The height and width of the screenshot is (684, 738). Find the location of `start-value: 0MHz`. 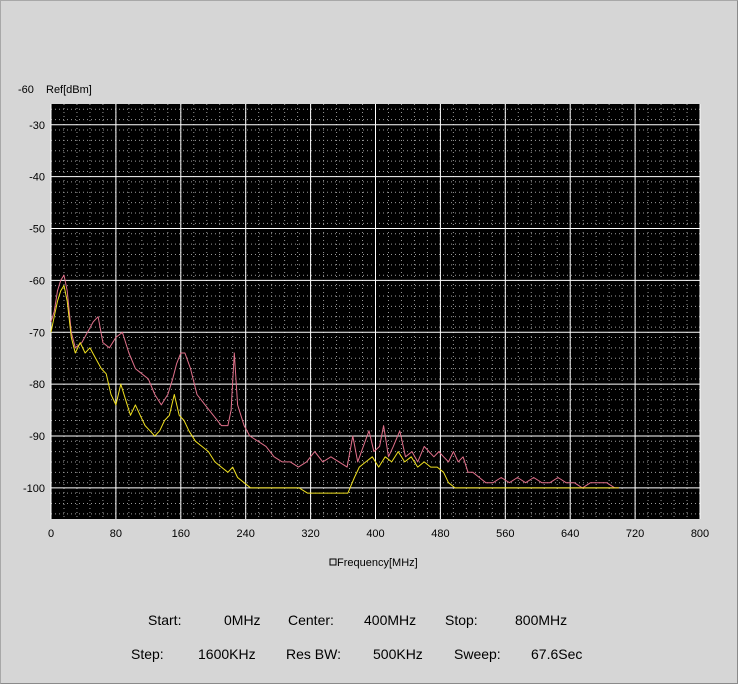

start-value: 0MHz is located at coordinates (242, 620).